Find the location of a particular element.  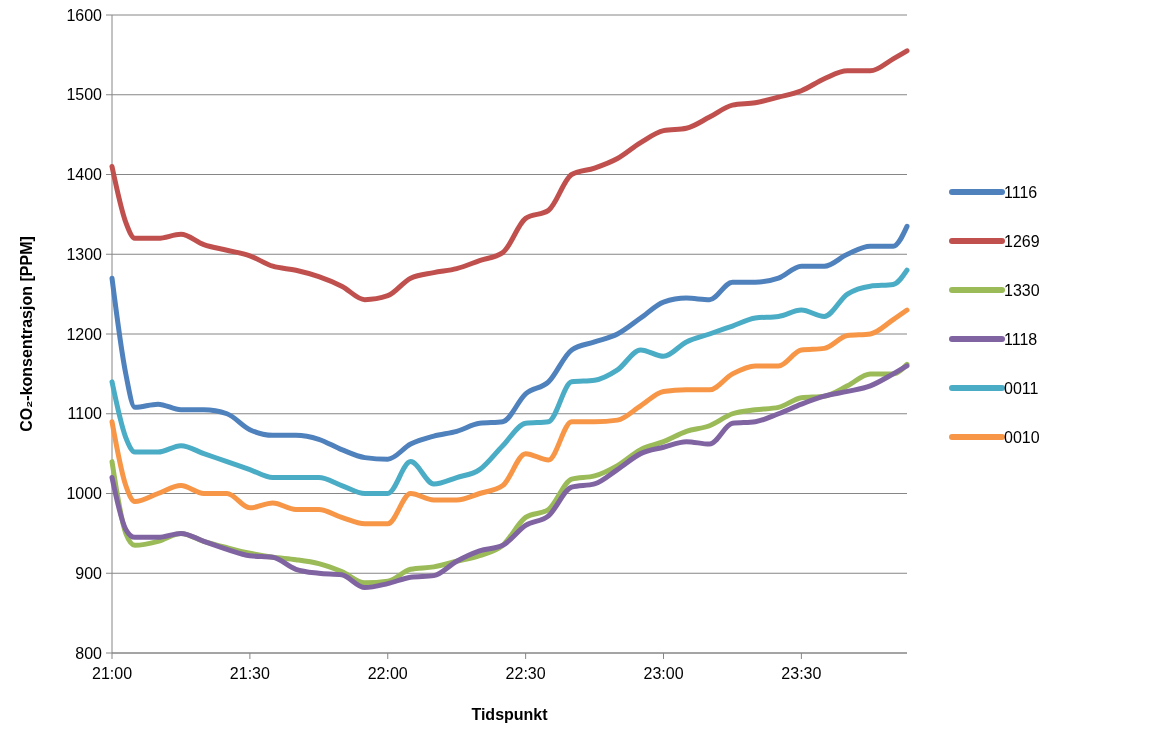

x-tick-label: 22:30 is located at coordinates (525, 673).